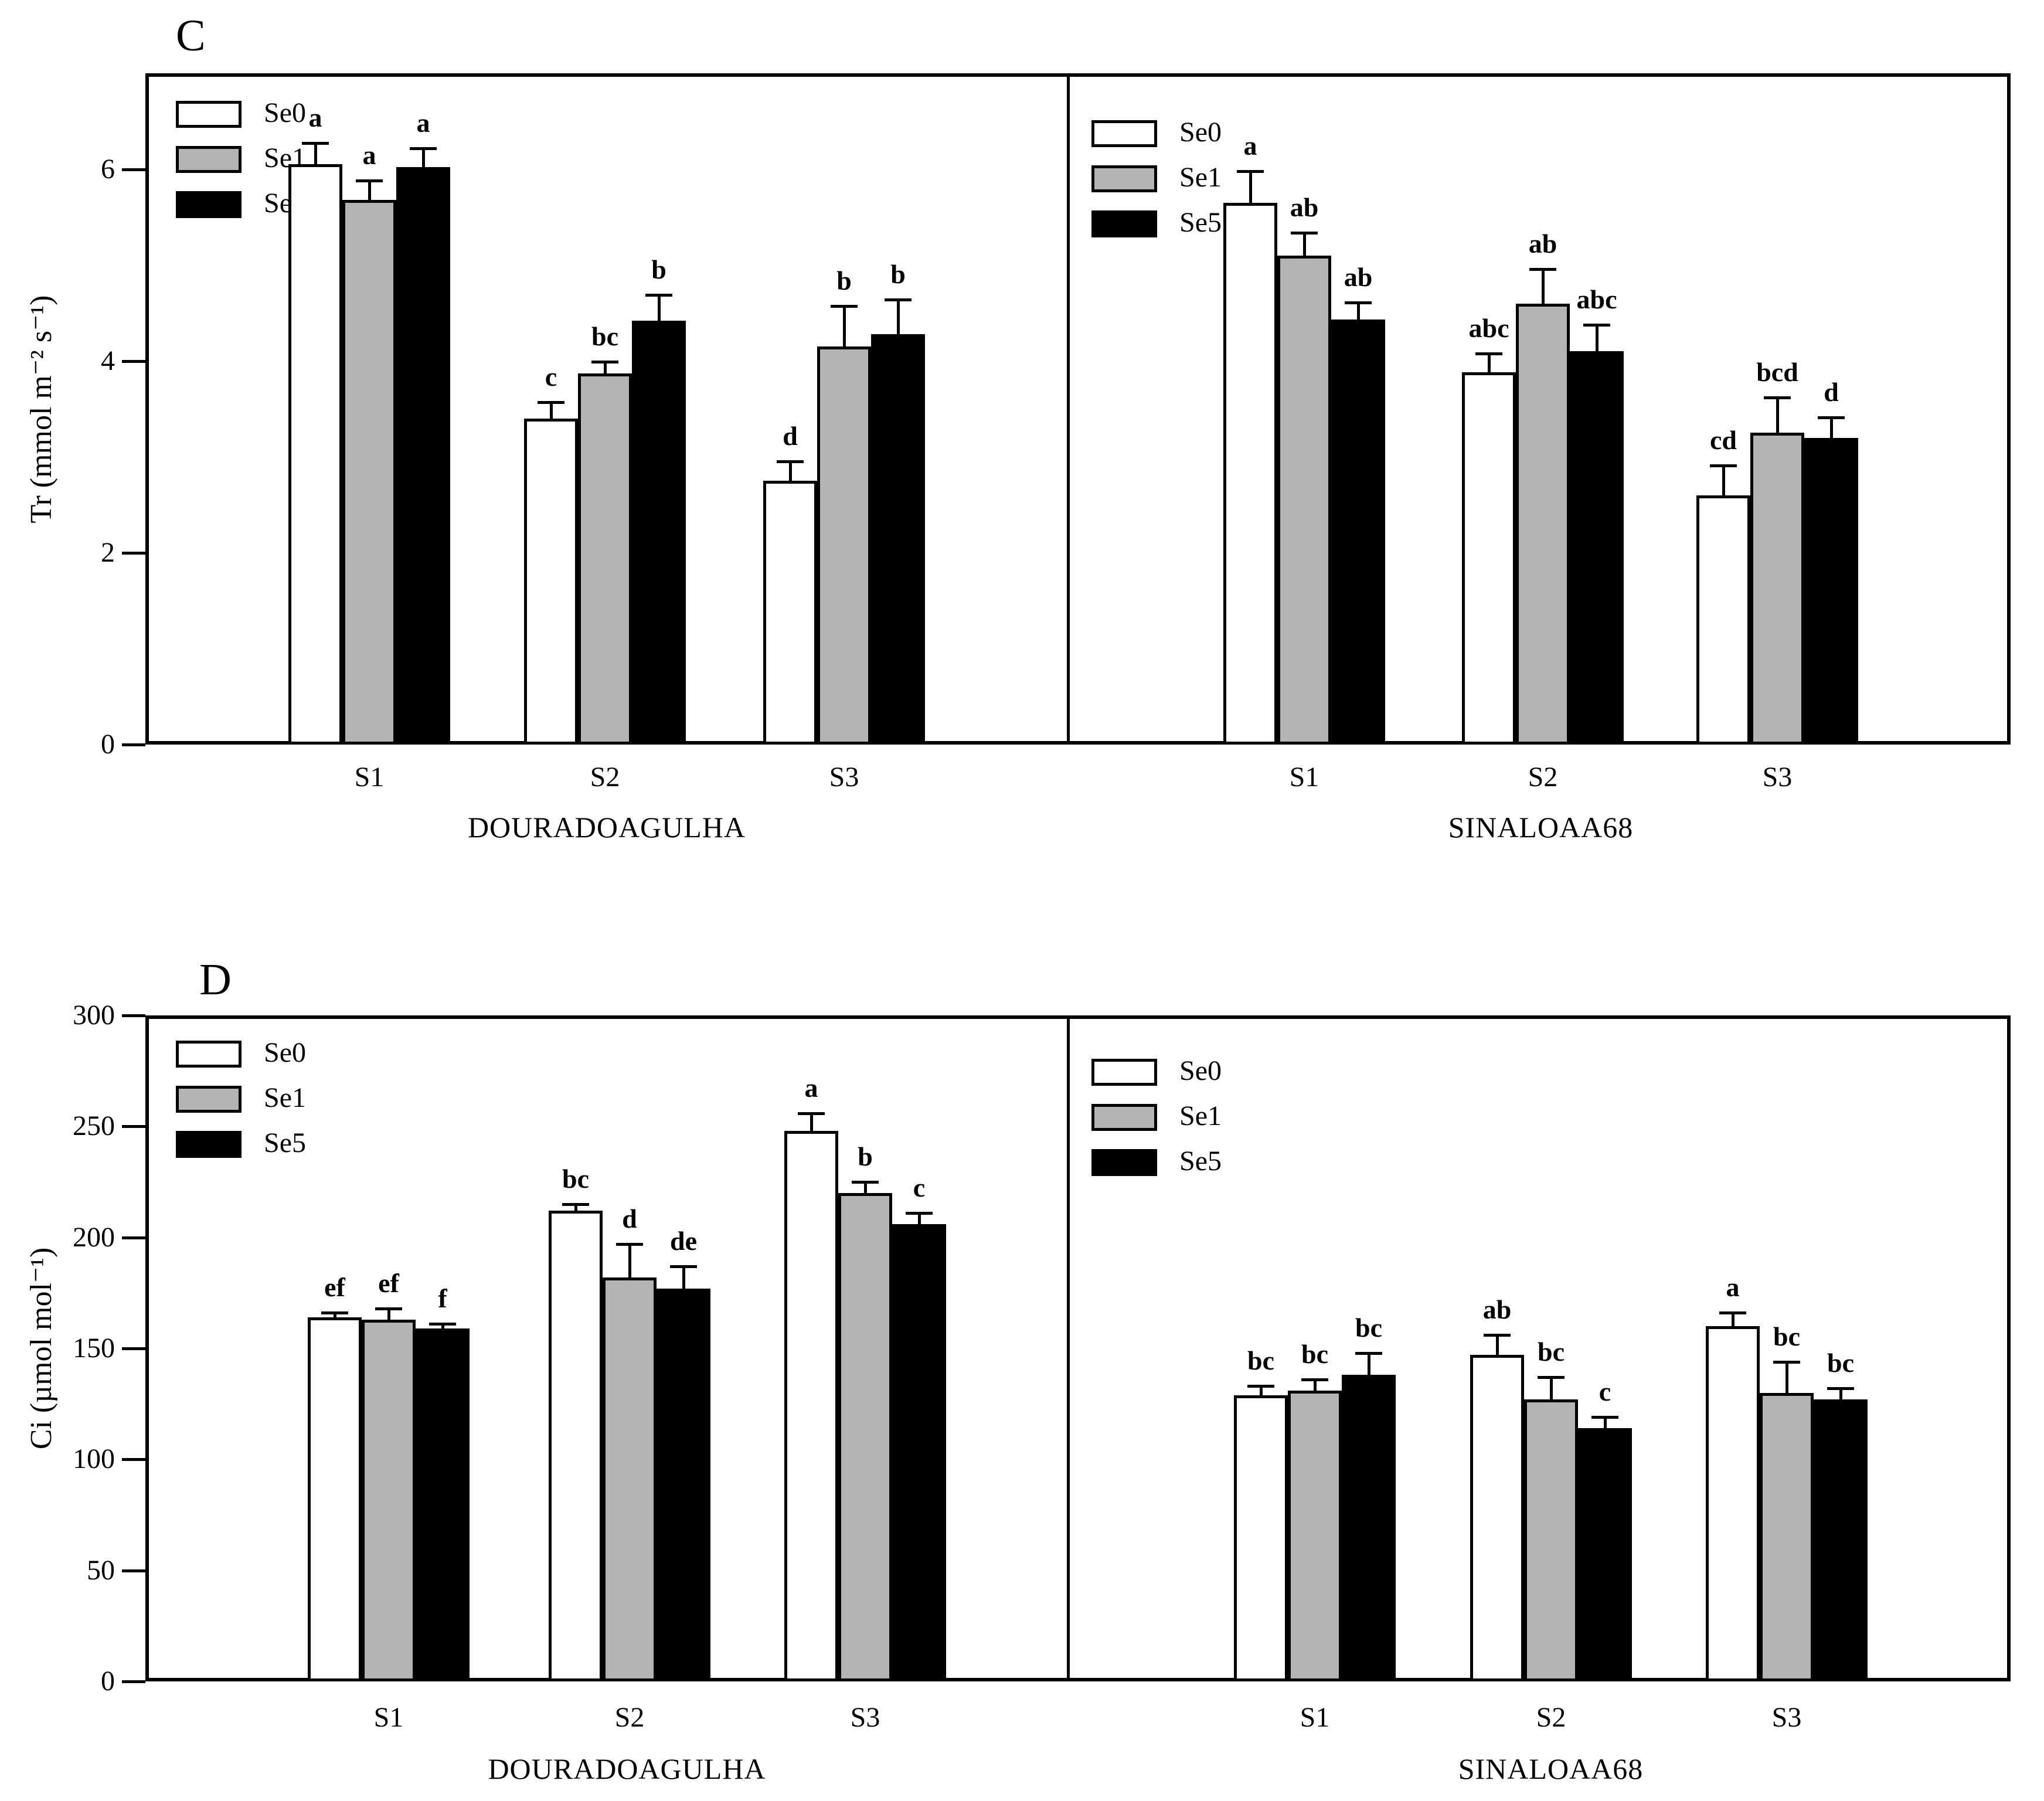  What do you see at coordinates (191, 36) in the screenshot?
I see `panel-letter: C` at bounding box center [191, 36].